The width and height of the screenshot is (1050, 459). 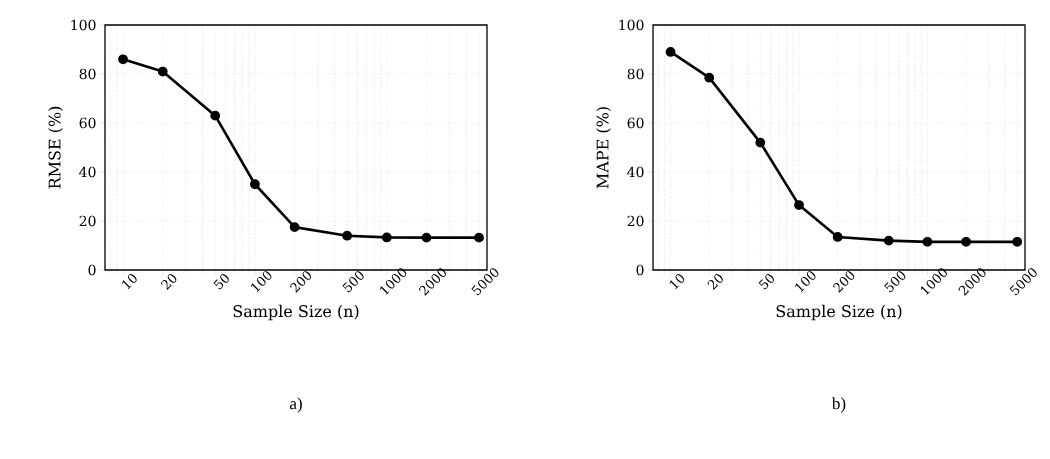 I want to click on text: a), so click(x=296, y=405).